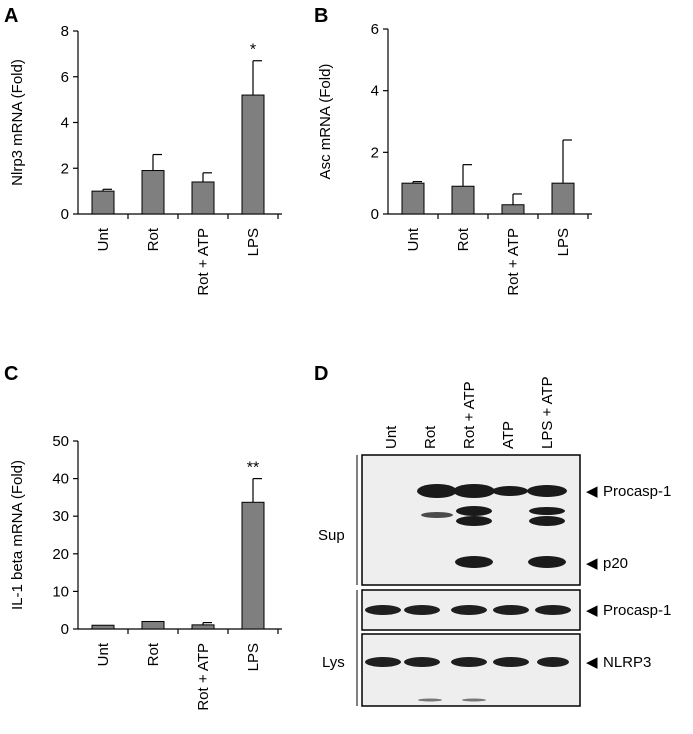 This screenshot has width=693, height=734. I want to click on sup-bands, so click(492, 526).